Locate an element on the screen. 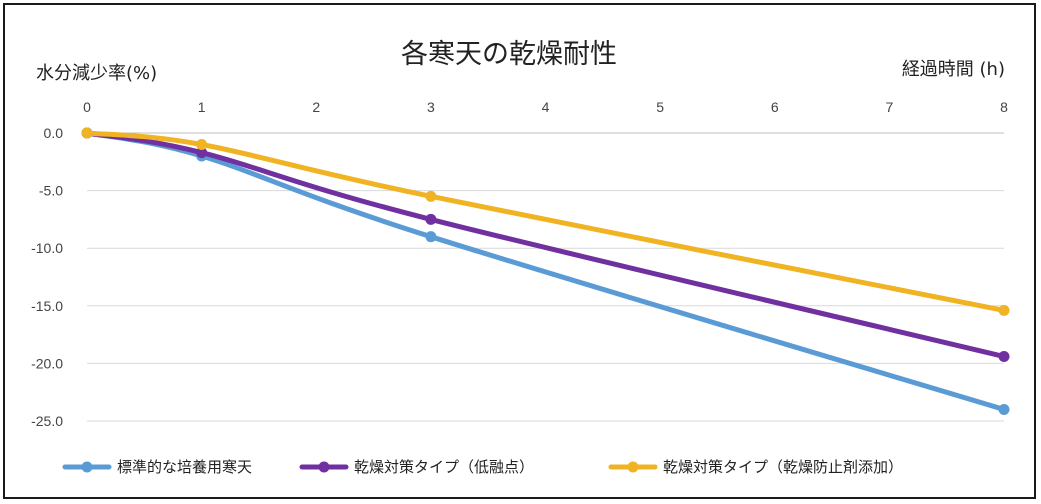  y-tick-label: -10.0 is located at coordinates (47, 248).